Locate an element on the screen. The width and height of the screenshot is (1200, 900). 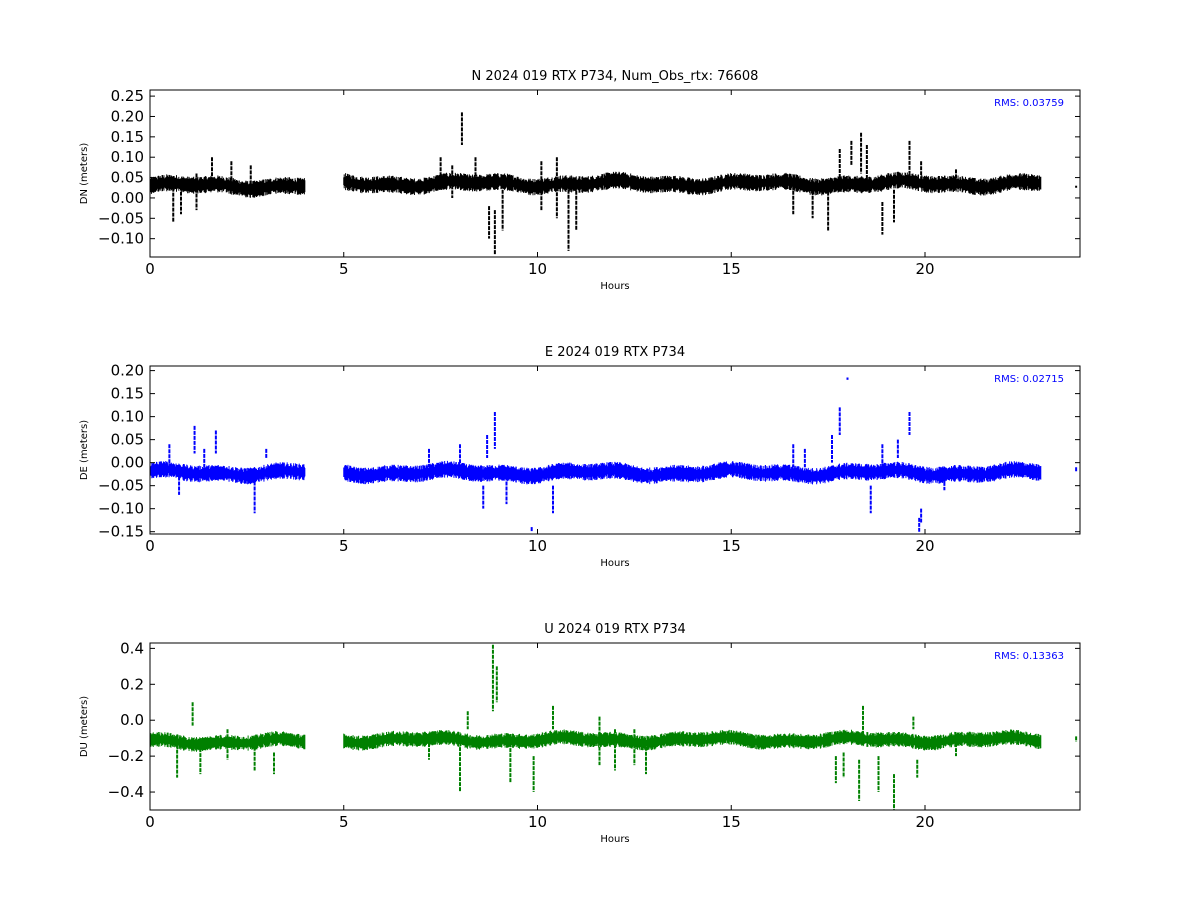
rms-annotation: RMS: 0.13363 is located at coordinates (1029, 656).